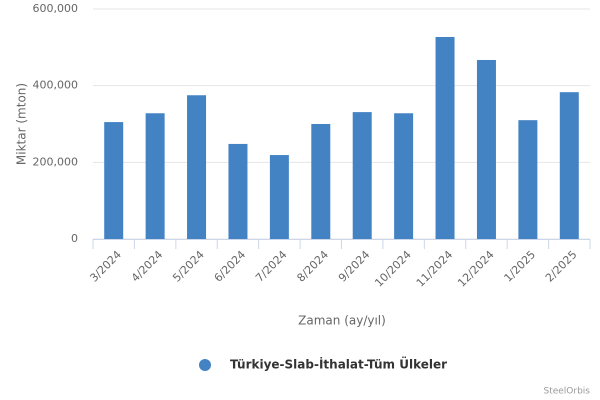 This screenshot has width=600, height=400. What do you see at coordinates (342, 321) in the screenshot?
I see `x-axis-title: Zaman (ay/yıl)` at bounding box center [342, 321].